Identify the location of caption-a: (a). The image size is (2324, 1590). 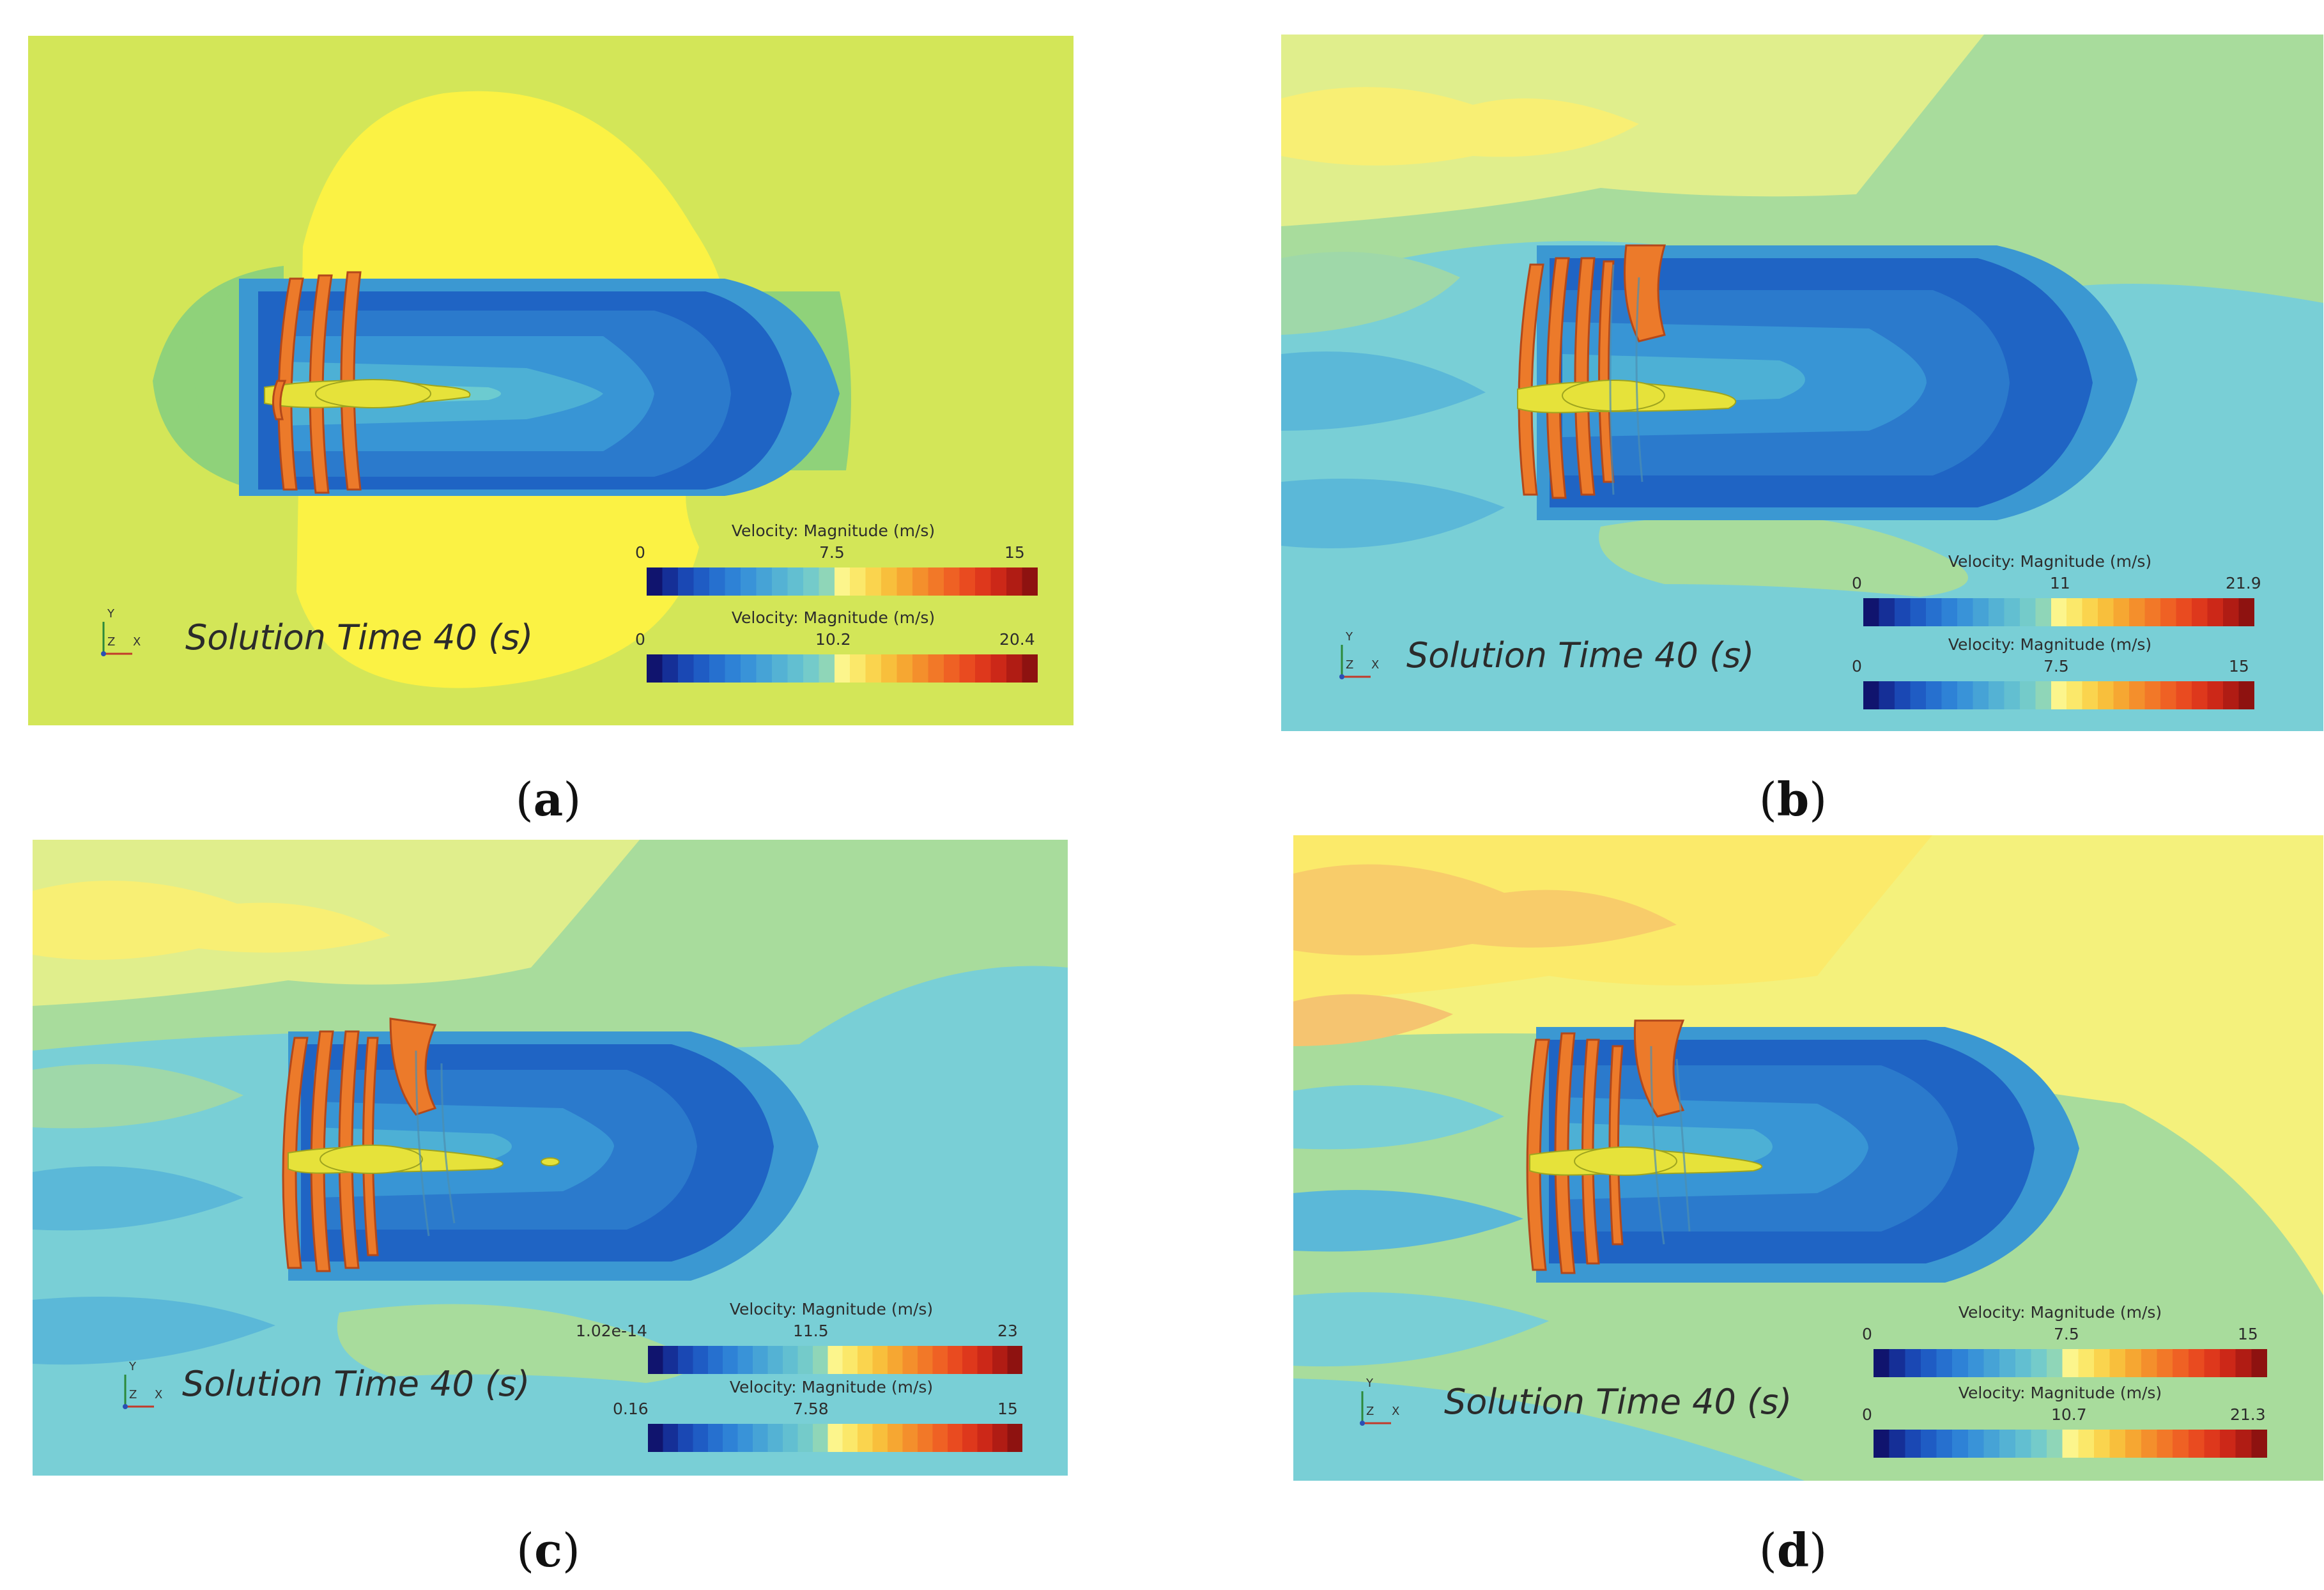
(548, 799).